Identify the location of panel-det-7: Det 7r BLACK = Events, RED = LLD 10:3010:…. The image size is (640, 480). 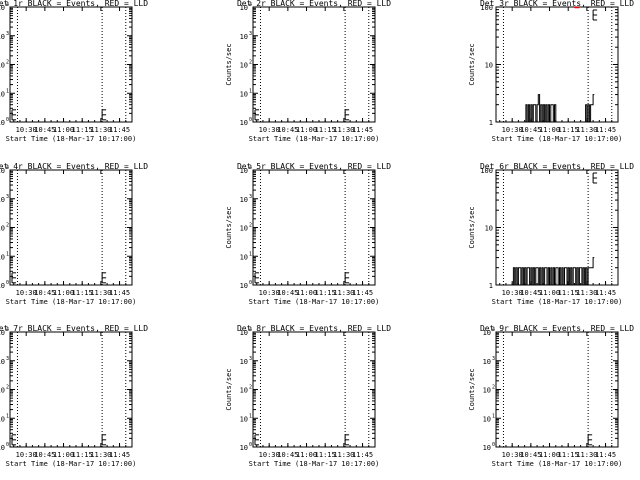
(74, 396).